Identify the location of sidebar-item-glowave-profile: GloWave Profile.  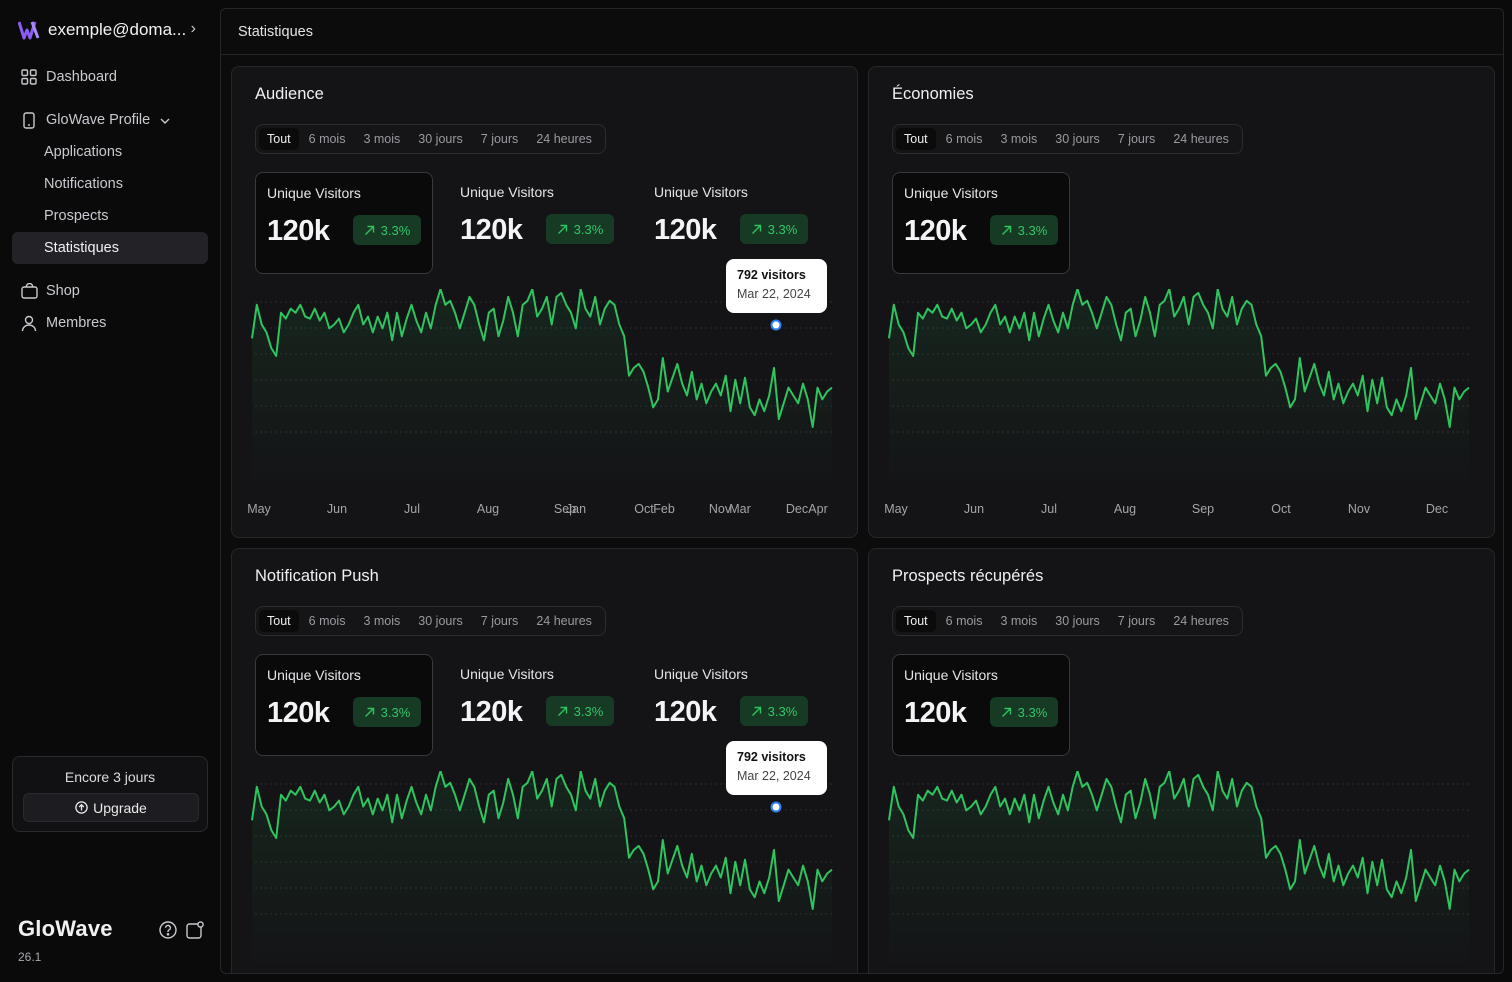
(110, 120).